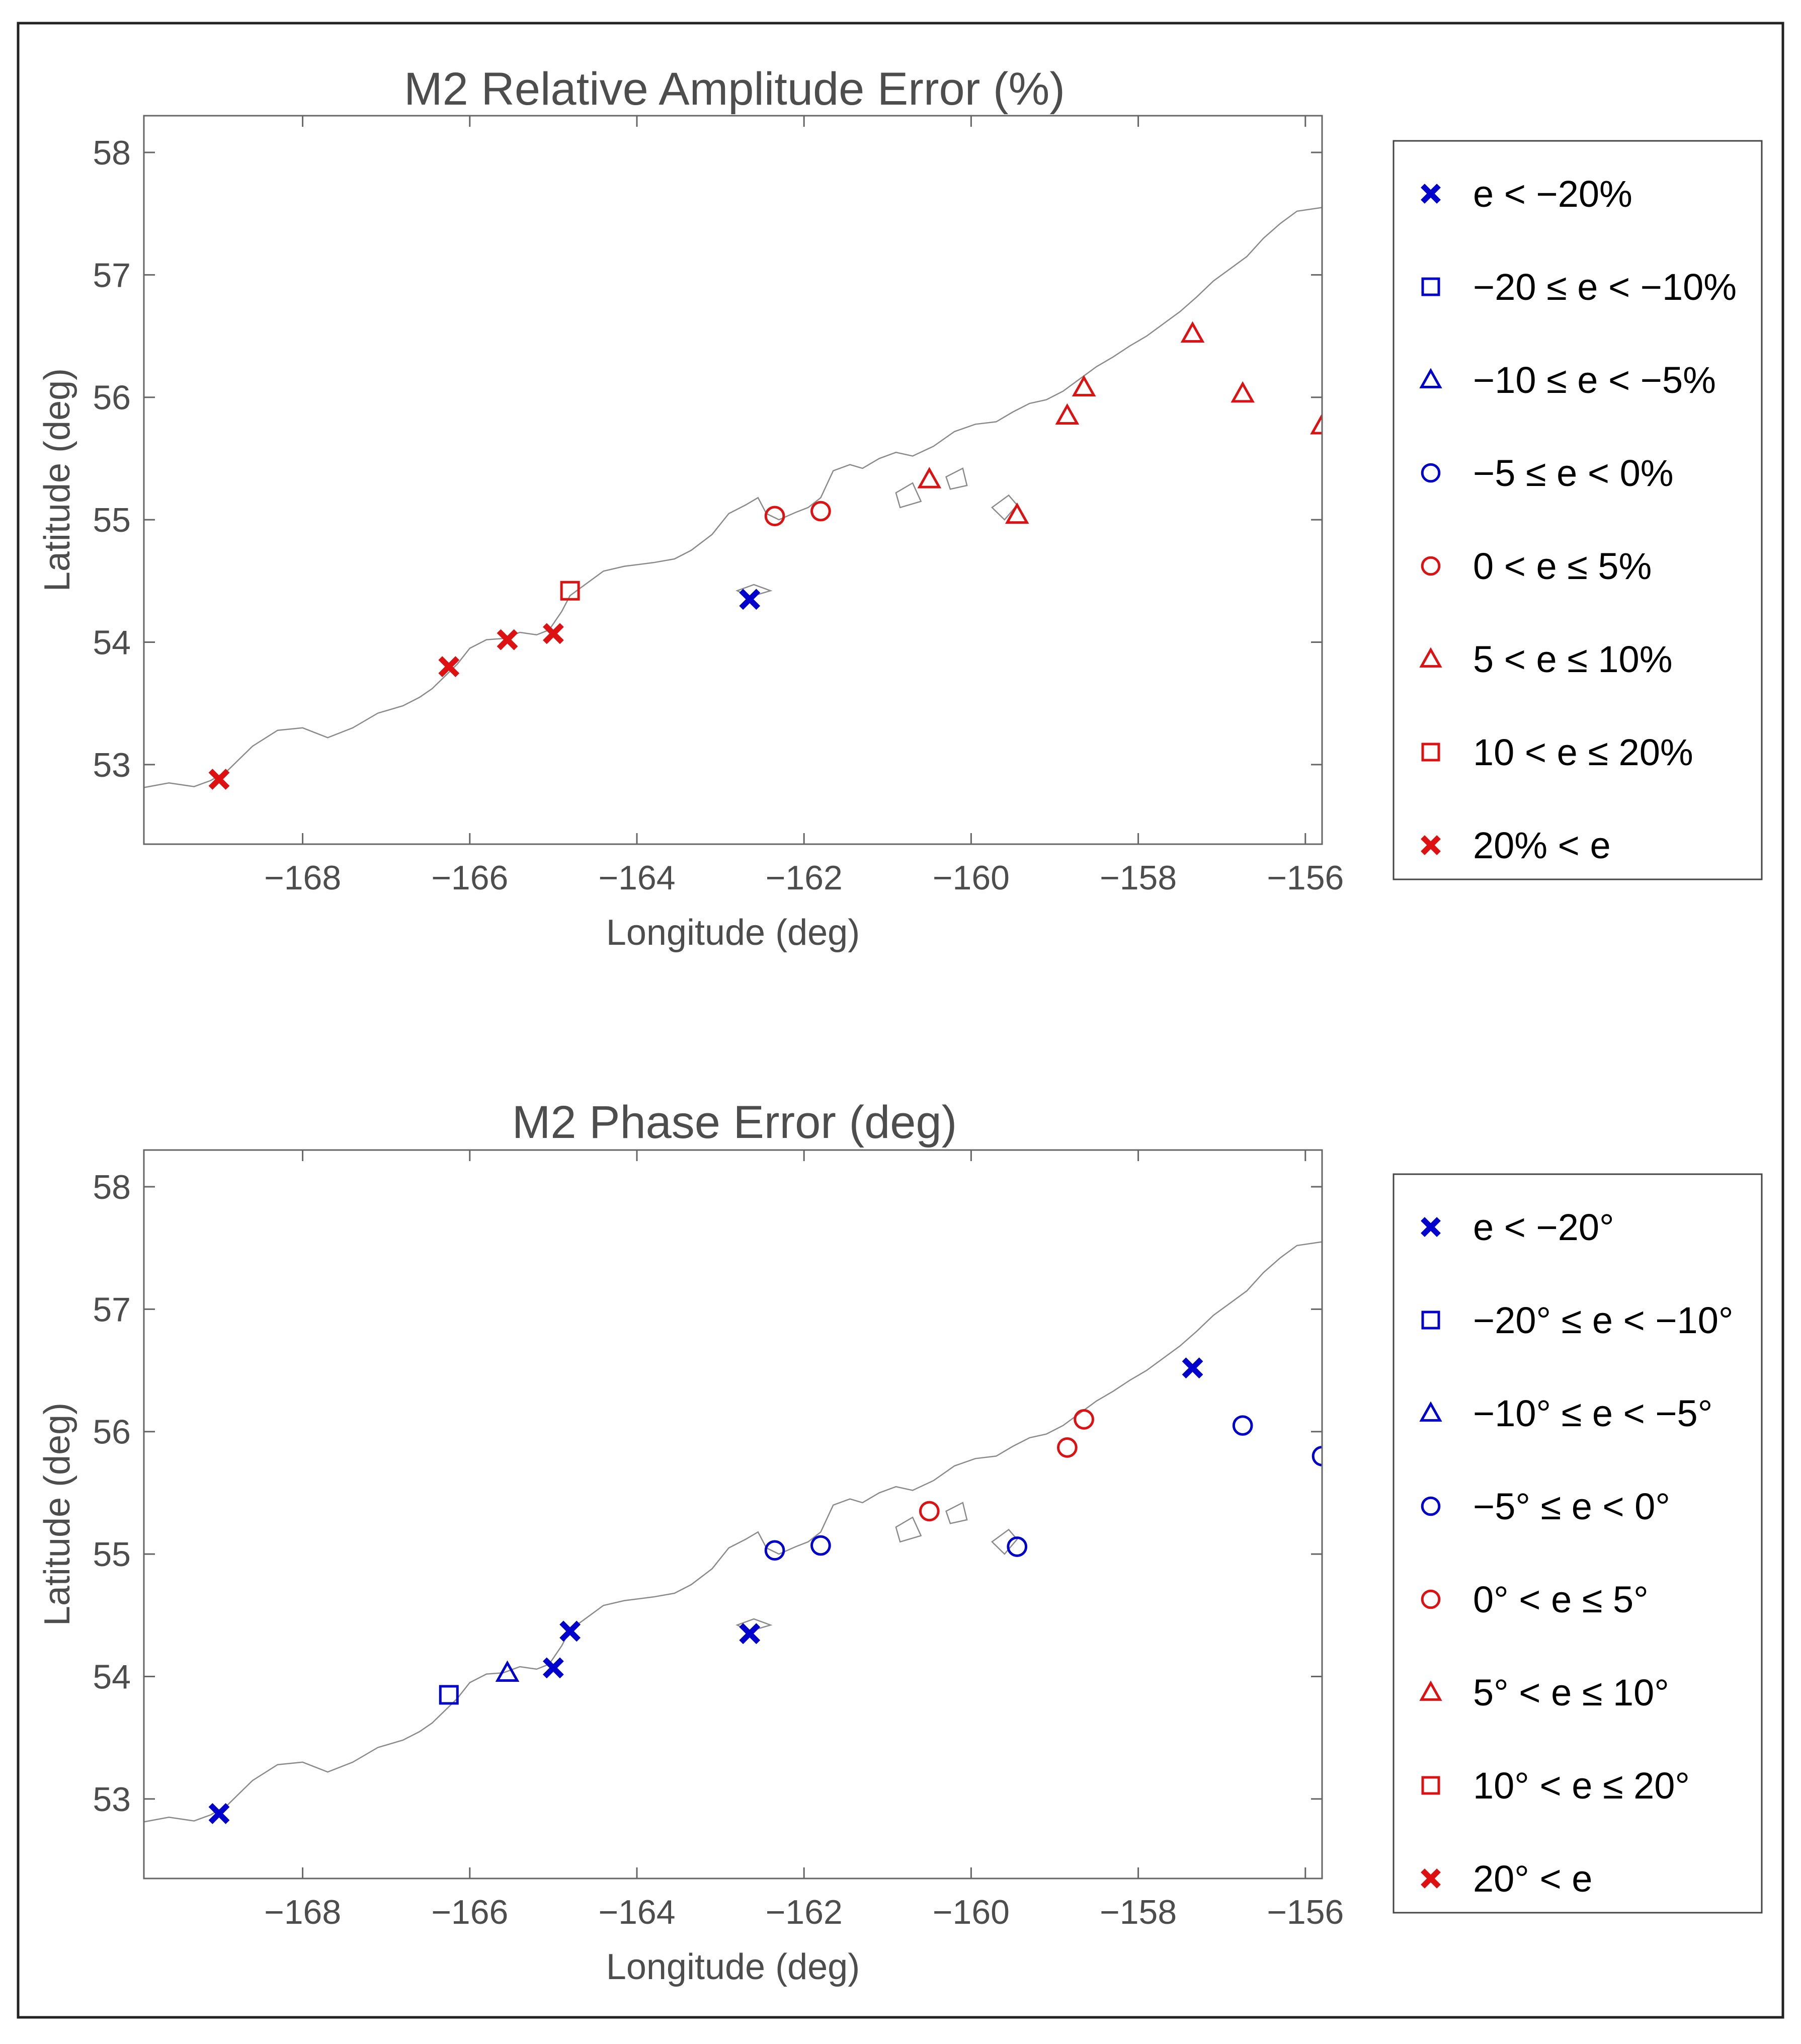  I want to click on chart-title: M2 Phase Error (deg), so click(734, 1122).